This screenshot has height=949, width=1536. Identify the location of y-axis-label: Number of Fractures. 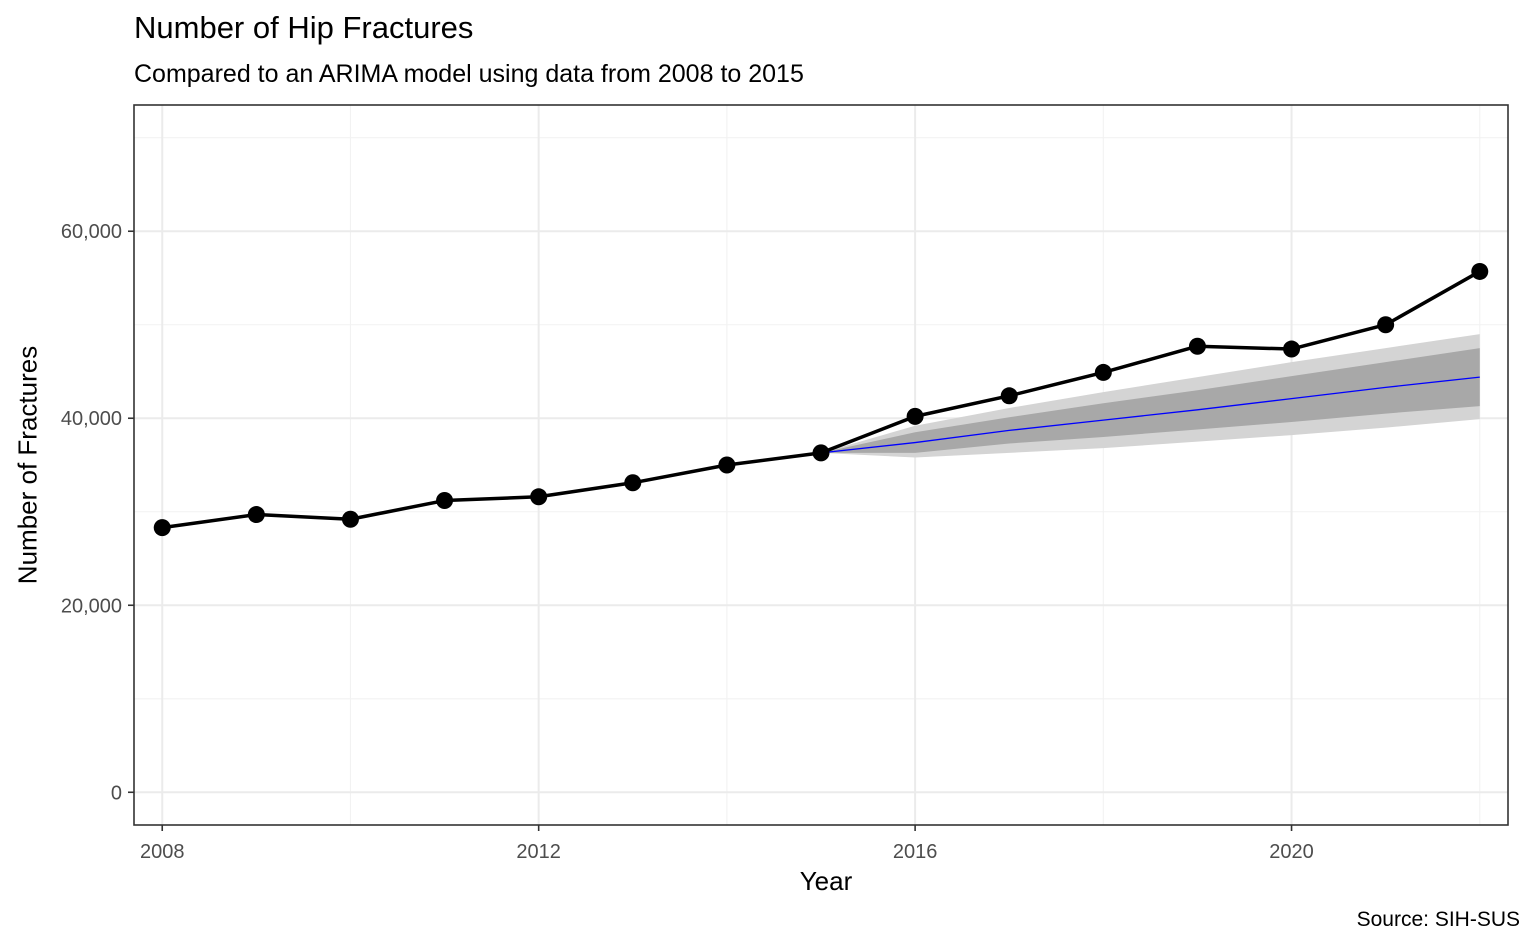
(27, 465).